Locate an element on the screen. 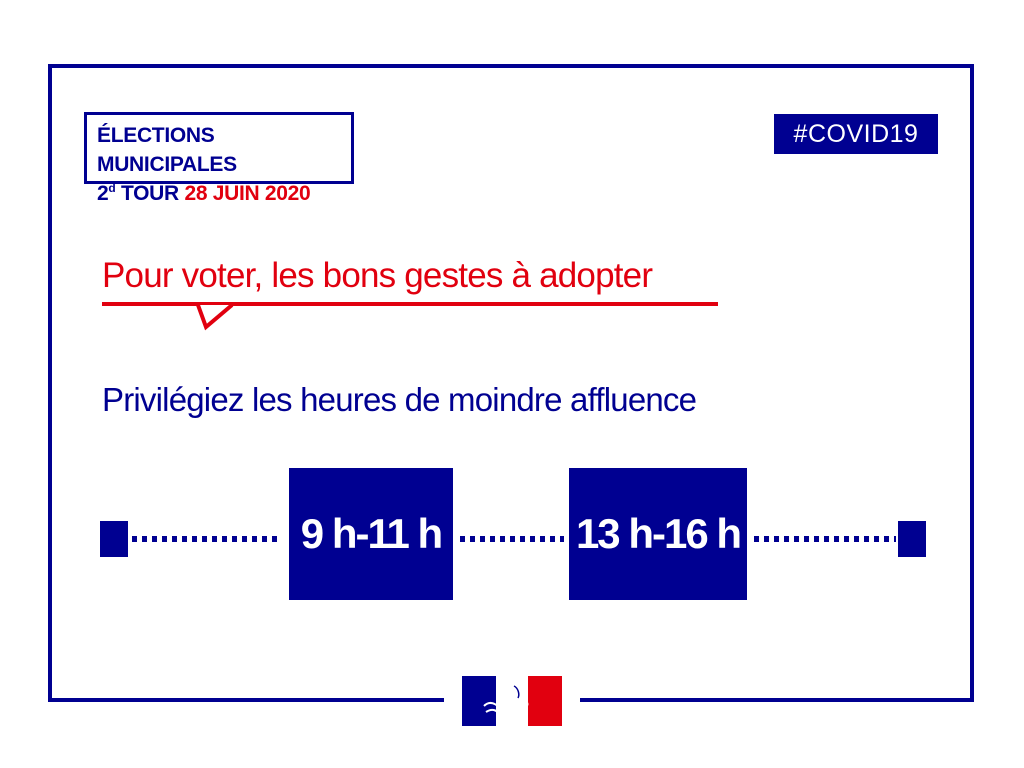  speech-bubble-line is located at coordinates (410, 304).